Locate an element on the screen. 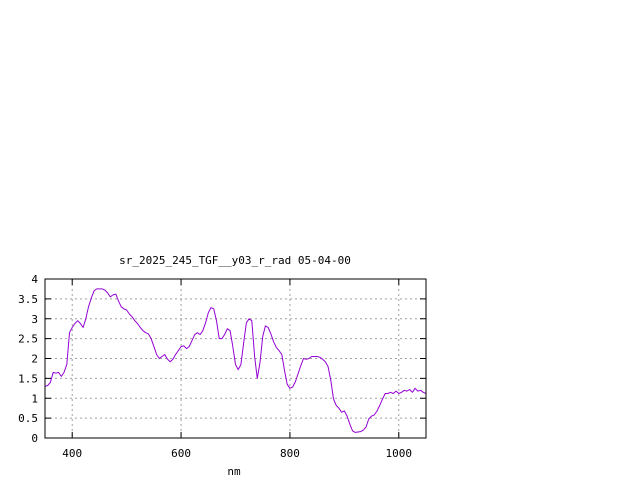 The image size is (640, 480). y-tick-label: 0 is located at coordinates (34, 438).